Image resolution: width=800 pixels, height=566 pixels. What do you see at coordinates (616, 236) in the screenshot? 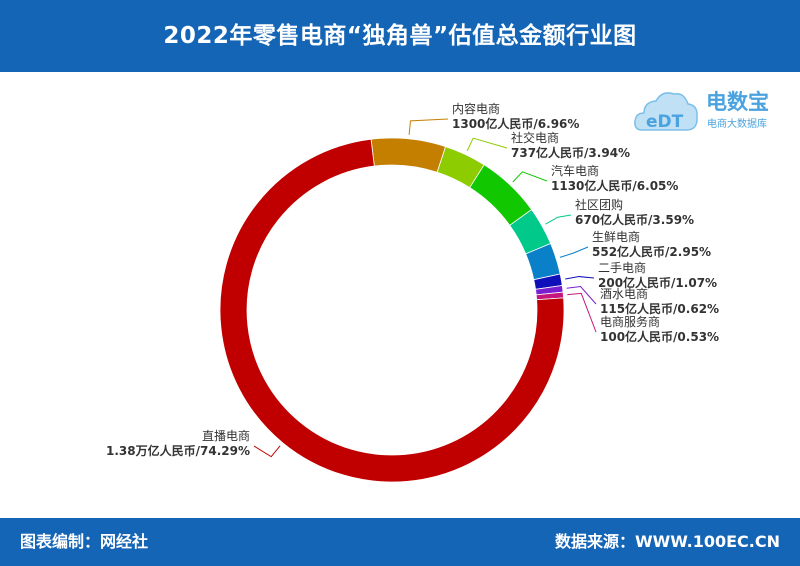
I see `slice-label-name-4: 生鲜电商` at bounding box center [616, 236].